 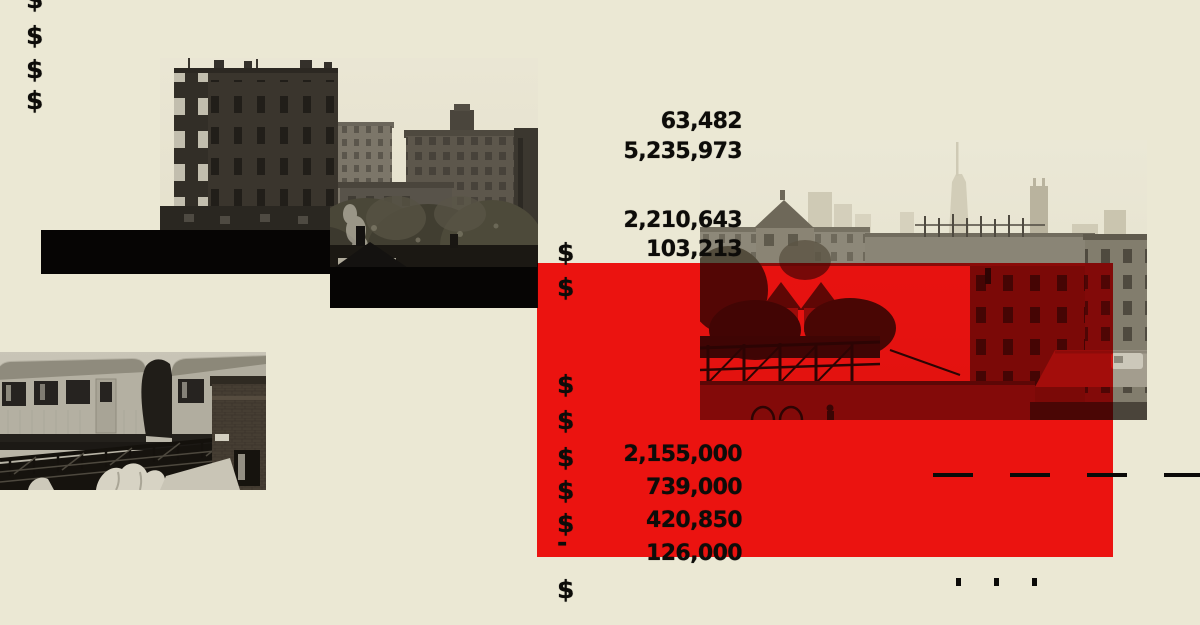 I want to click on ledger-amount: 2,155,000, so click(x=683, y=454).